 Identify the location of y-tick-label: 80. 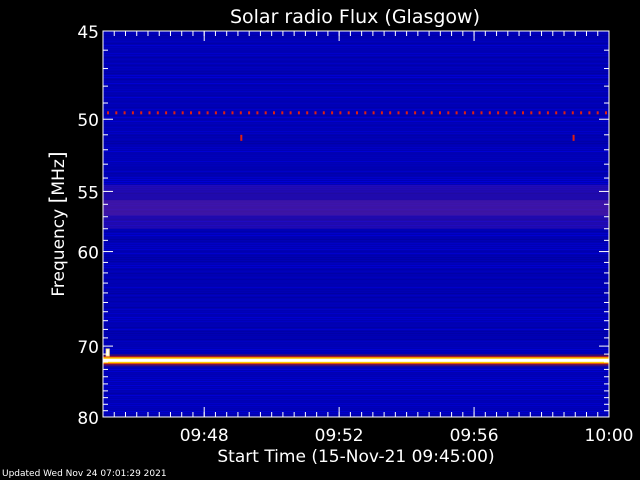
(88, 419).